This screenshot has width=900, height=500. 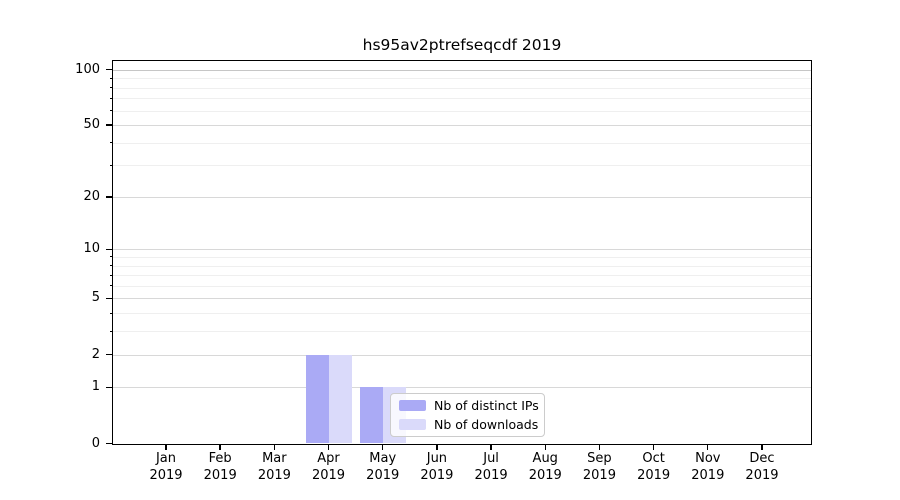 I want to click on x-tick-sep, so click(x=599, y=447).